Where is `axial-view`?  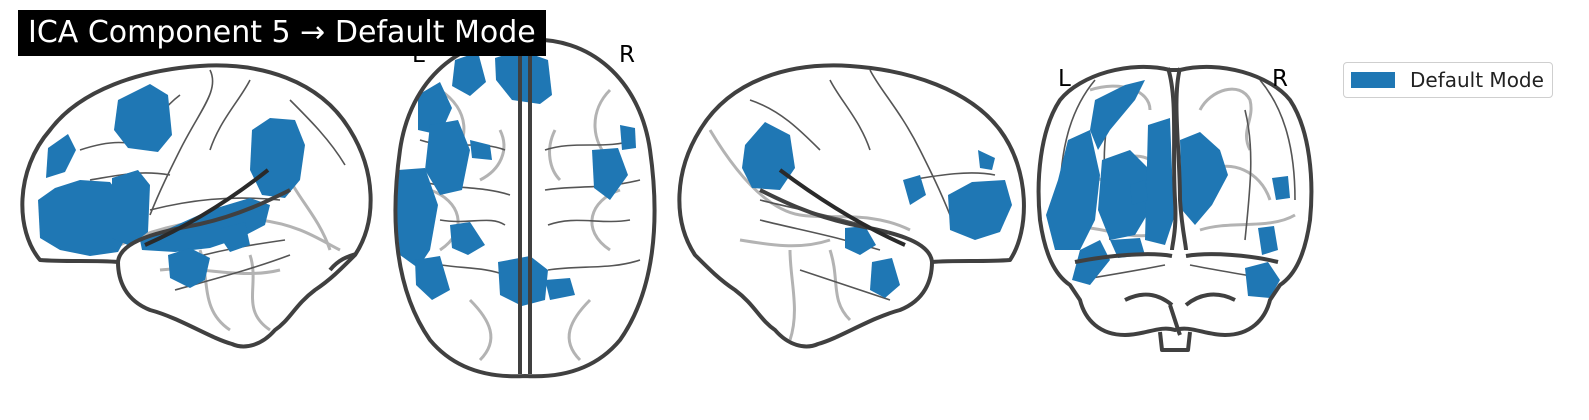
axial-view is located at coordinates (525, 208).